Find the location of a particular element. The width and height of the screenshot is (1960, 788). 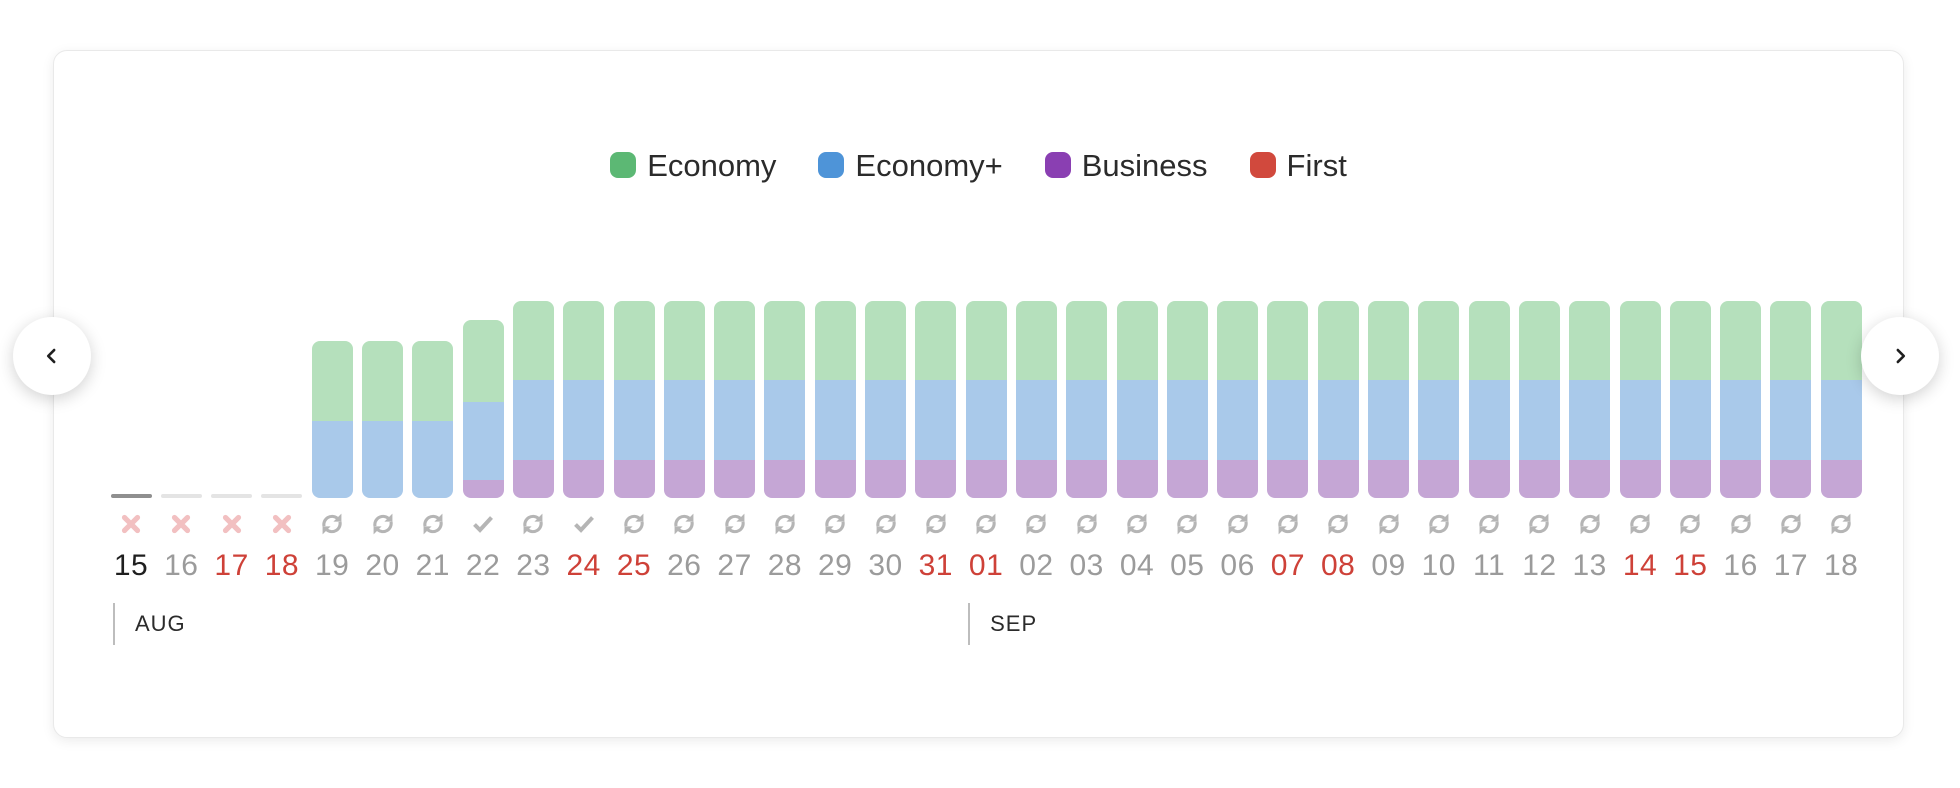

day-label: 20 is located at coordinates (382, 565).